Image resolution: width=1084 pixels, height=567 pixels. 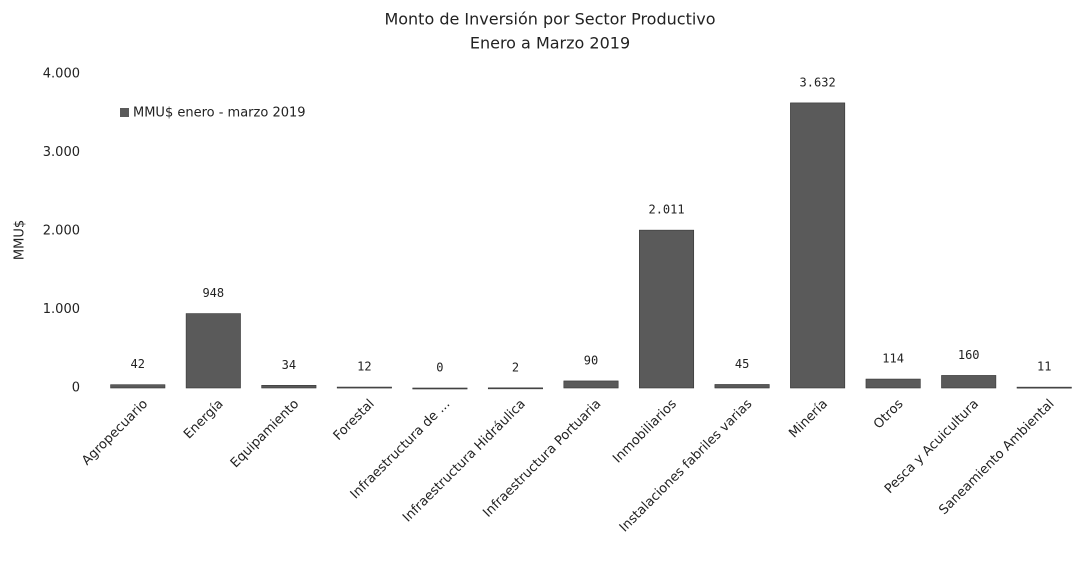 What do you see at coordinates (219, 113) in the screenshot?
I see `legend-label: MMU$ enero - marzo 2019` at bounding box center [219, 113].